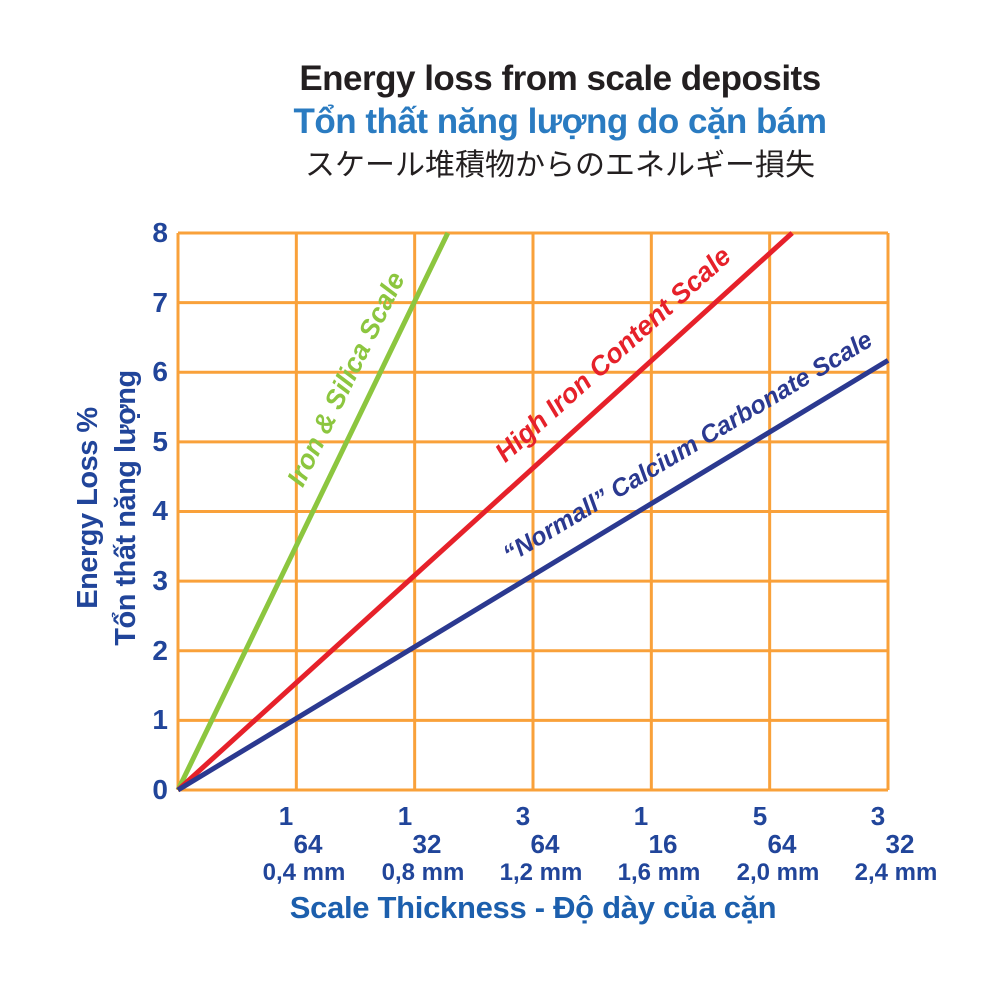  I want to click on chart-title-english: Energy loss from scale deposits, so click(560, 78).